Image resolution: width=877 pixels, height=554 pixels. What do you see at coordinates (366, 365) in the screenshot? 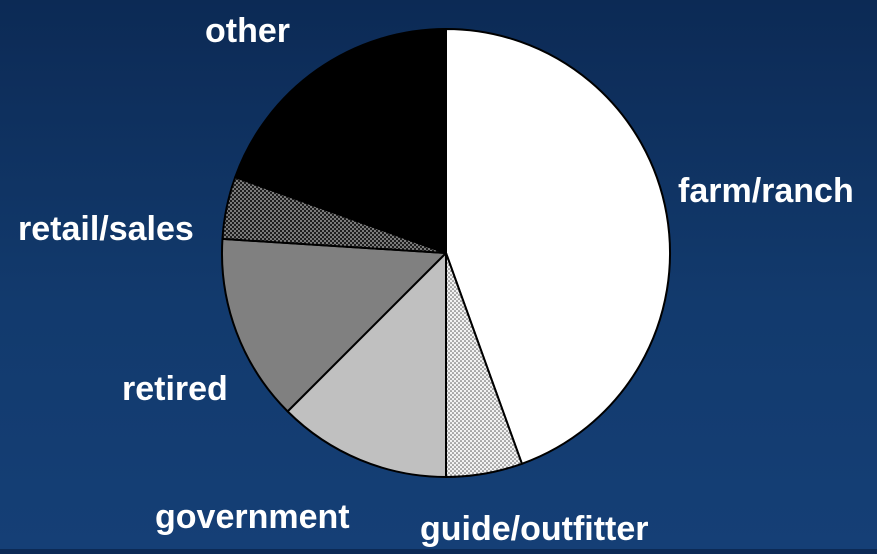
I see `pie-slice-government` at bounding box center [366, 365].